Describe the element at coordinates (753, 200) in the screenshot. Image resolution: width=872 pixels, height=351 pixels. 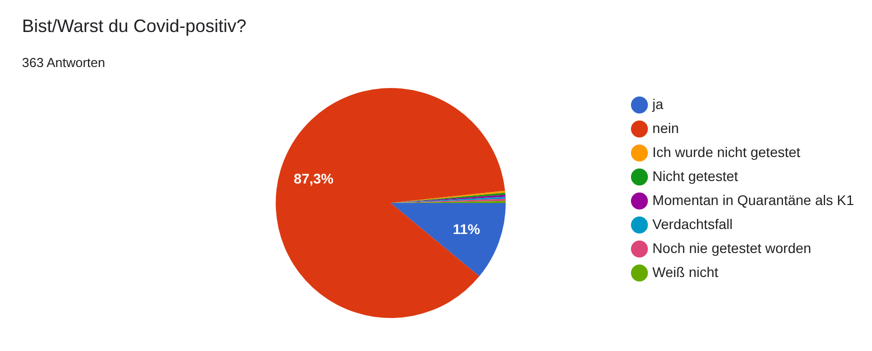
I see `legend-label: Momentan in Quarantäne als K1` at that location.